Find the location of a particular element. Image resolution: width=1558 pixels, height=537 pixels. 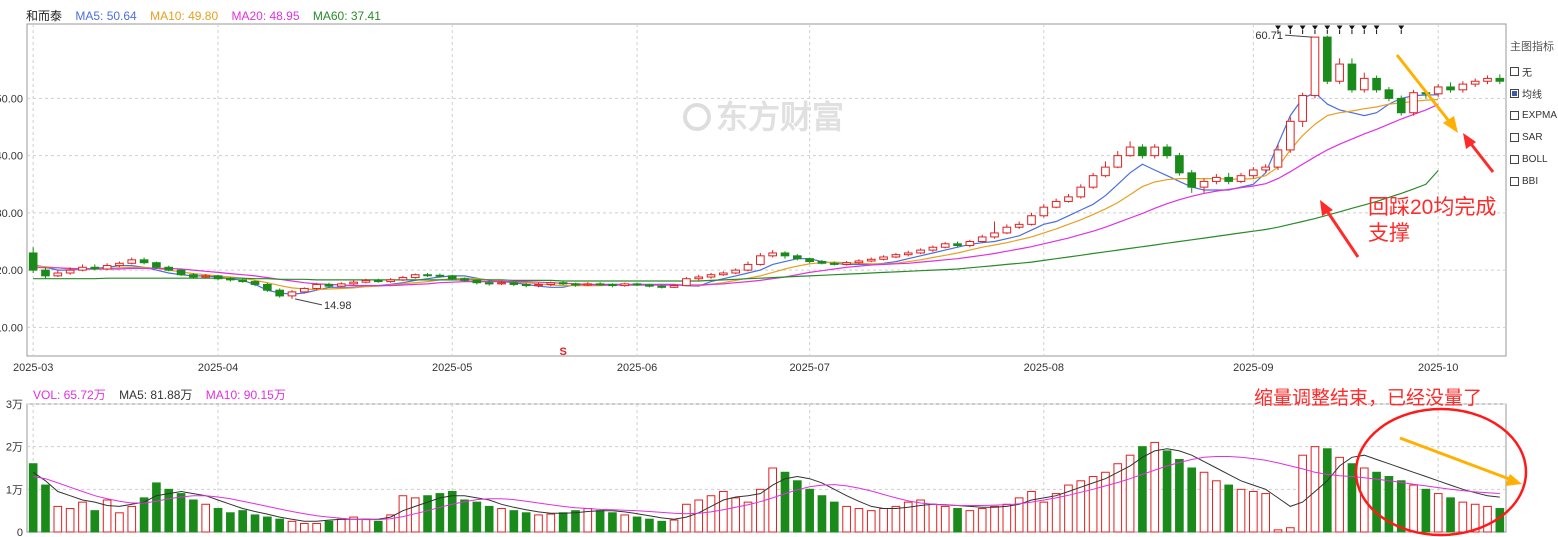

indicator-label: BOLL is located at coordinates (1535, 159).